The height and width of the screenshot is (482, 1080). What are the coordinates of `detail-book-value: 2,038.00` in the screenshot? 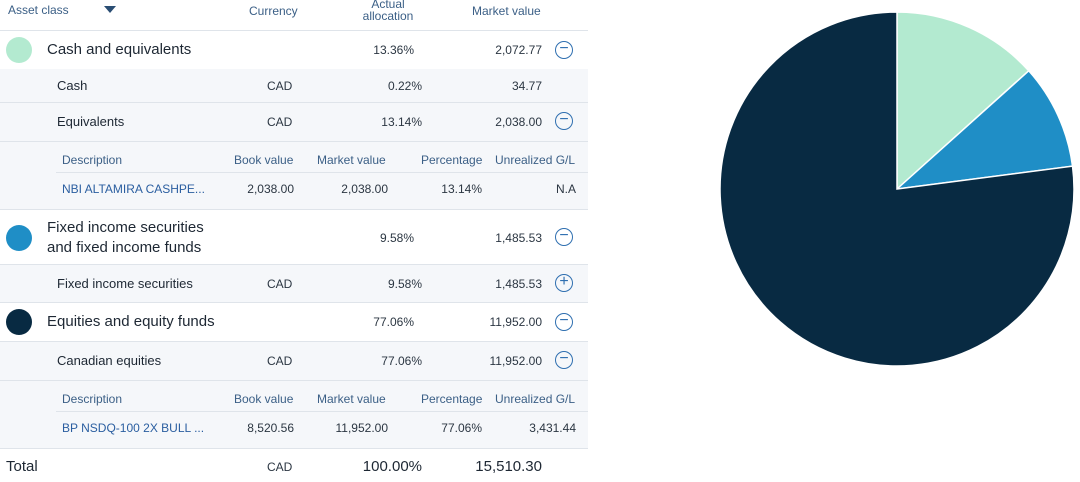 It's located at (270, 189).